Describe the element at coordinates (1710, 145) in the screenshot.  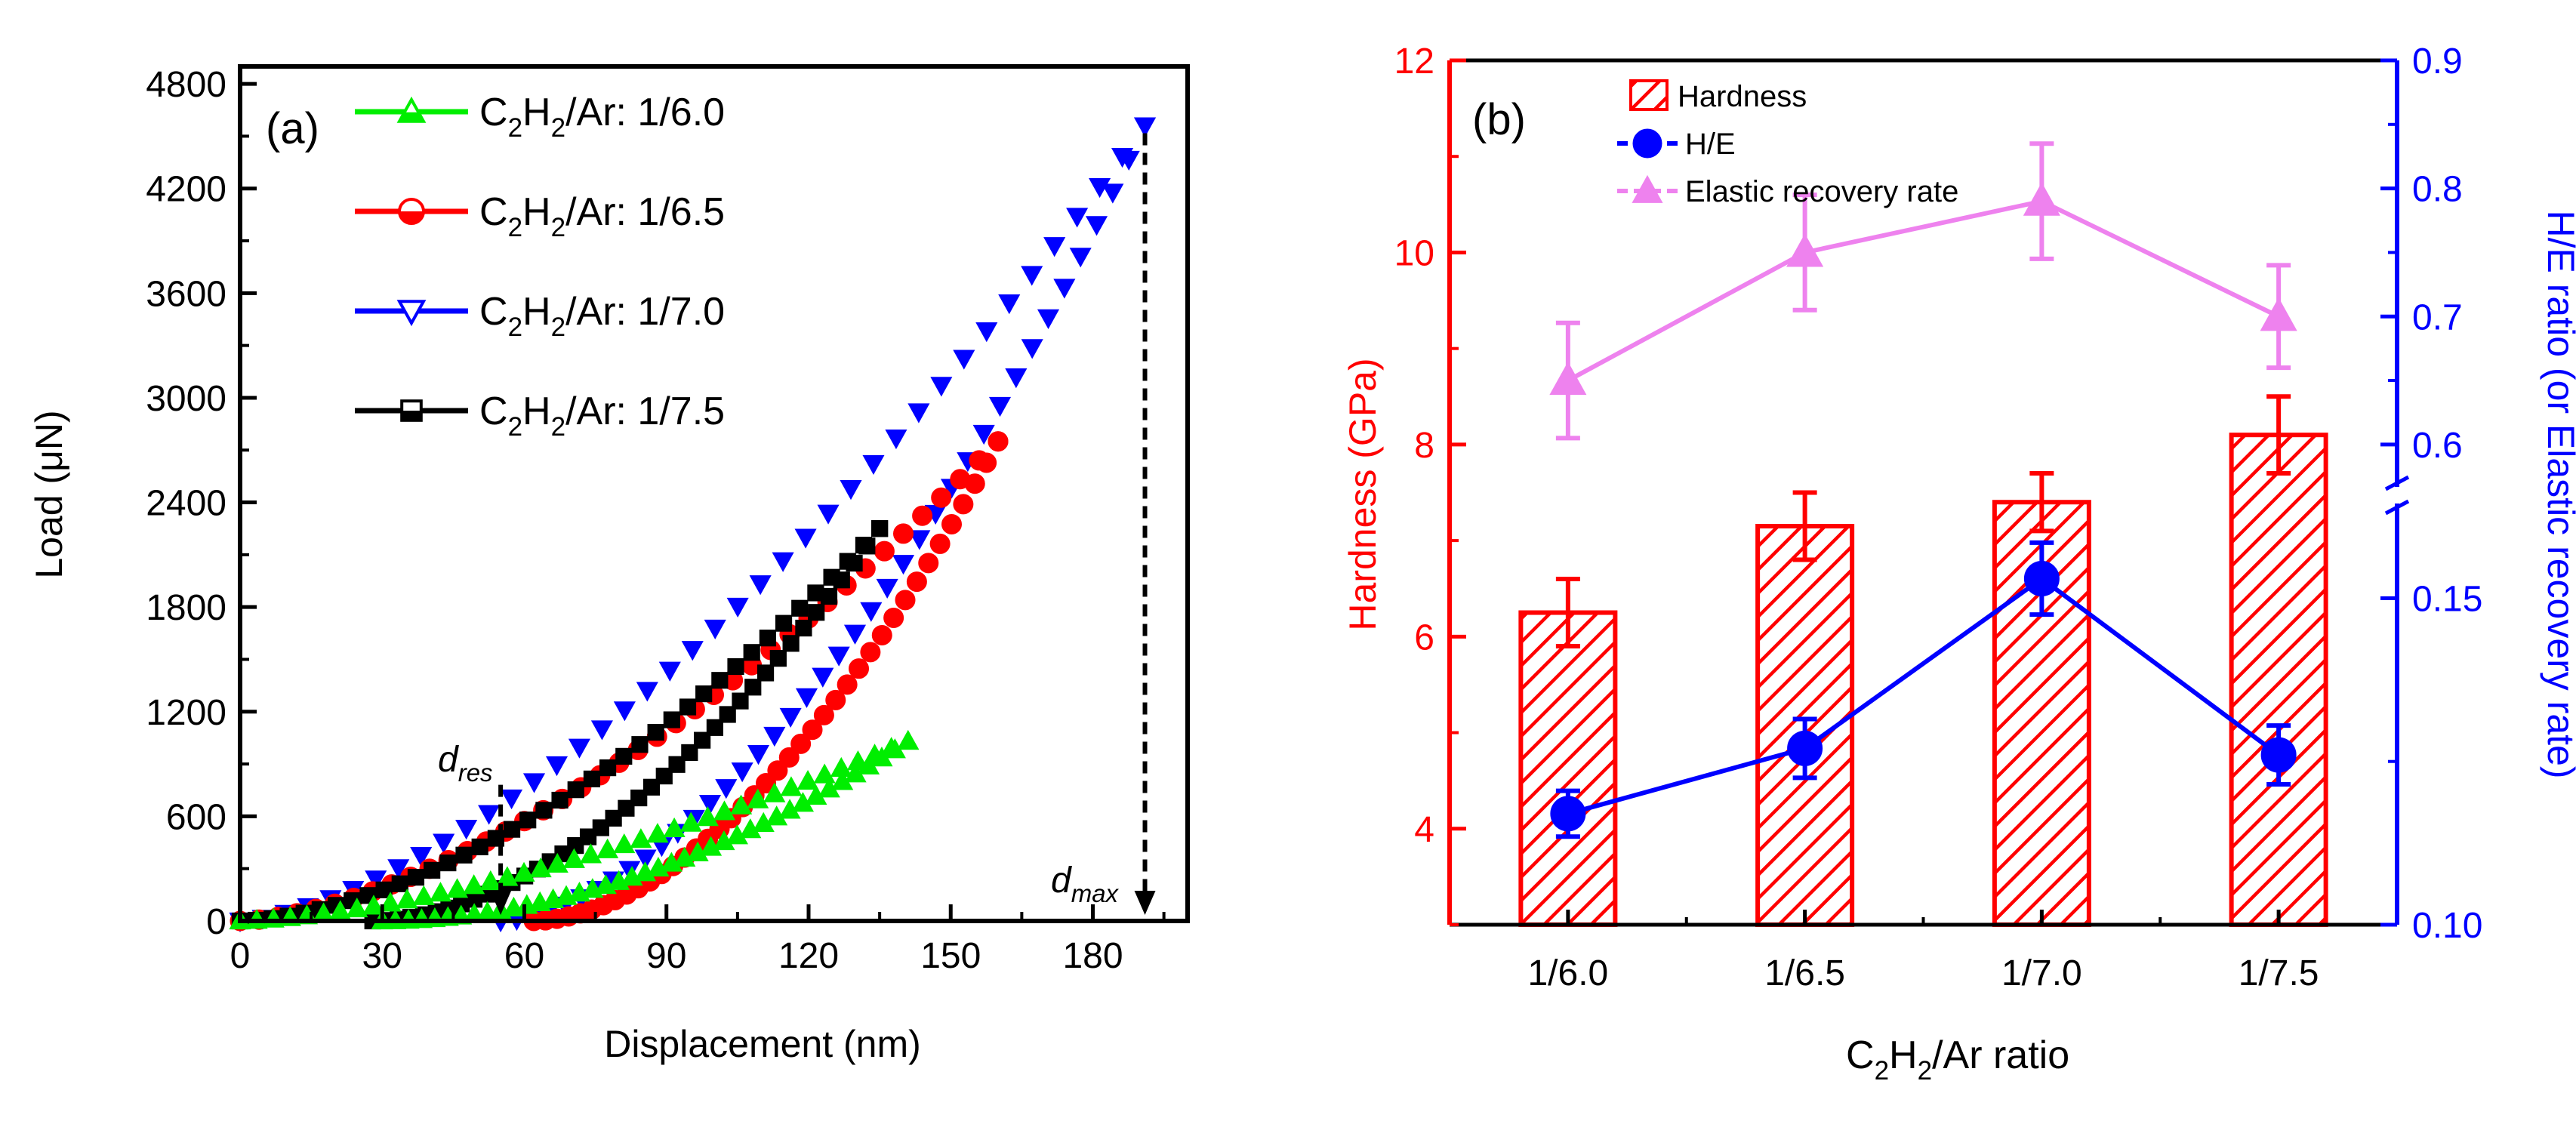
I see `legend-label: H/E` at that location.